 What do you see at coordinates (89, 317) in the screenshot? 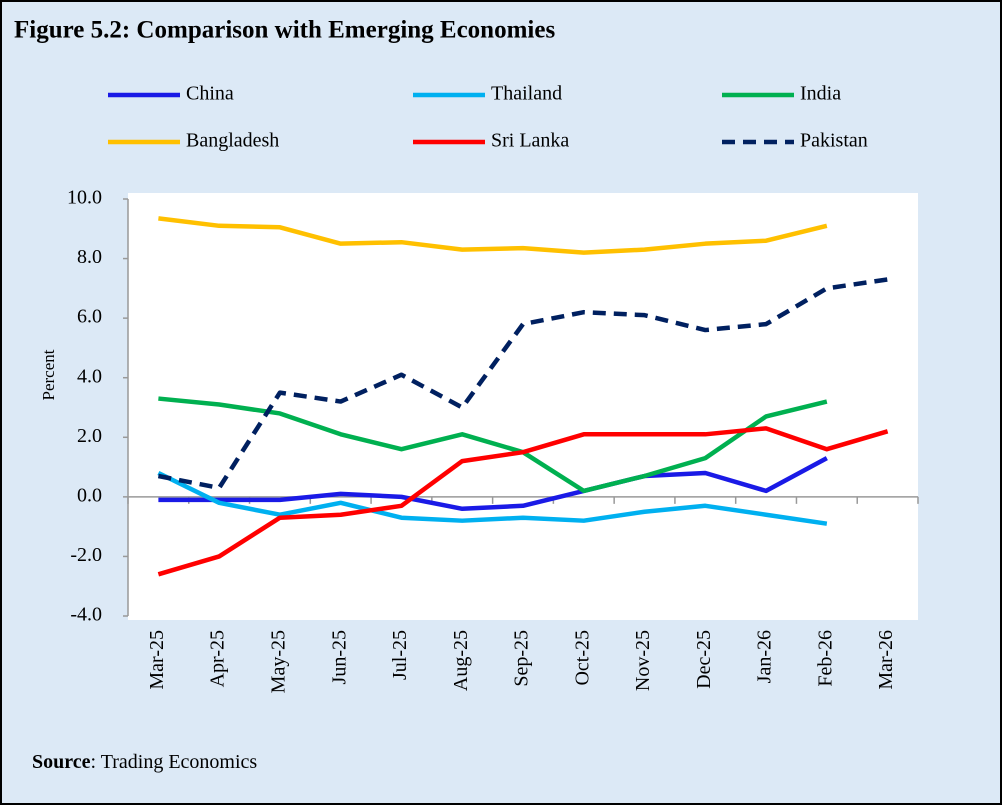
I see `y-tick-label: 6.0` at bounding box center [89, 317].